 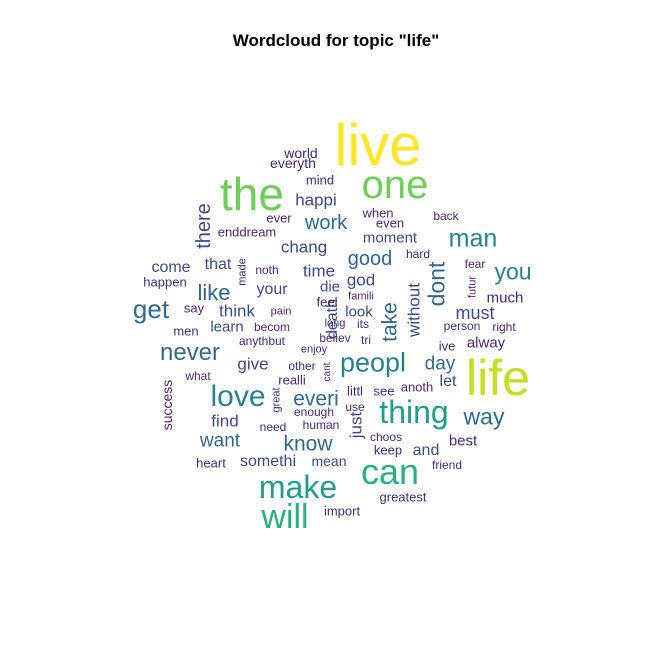 I want to click on cloud-word: want, so click(x=220, y=441).